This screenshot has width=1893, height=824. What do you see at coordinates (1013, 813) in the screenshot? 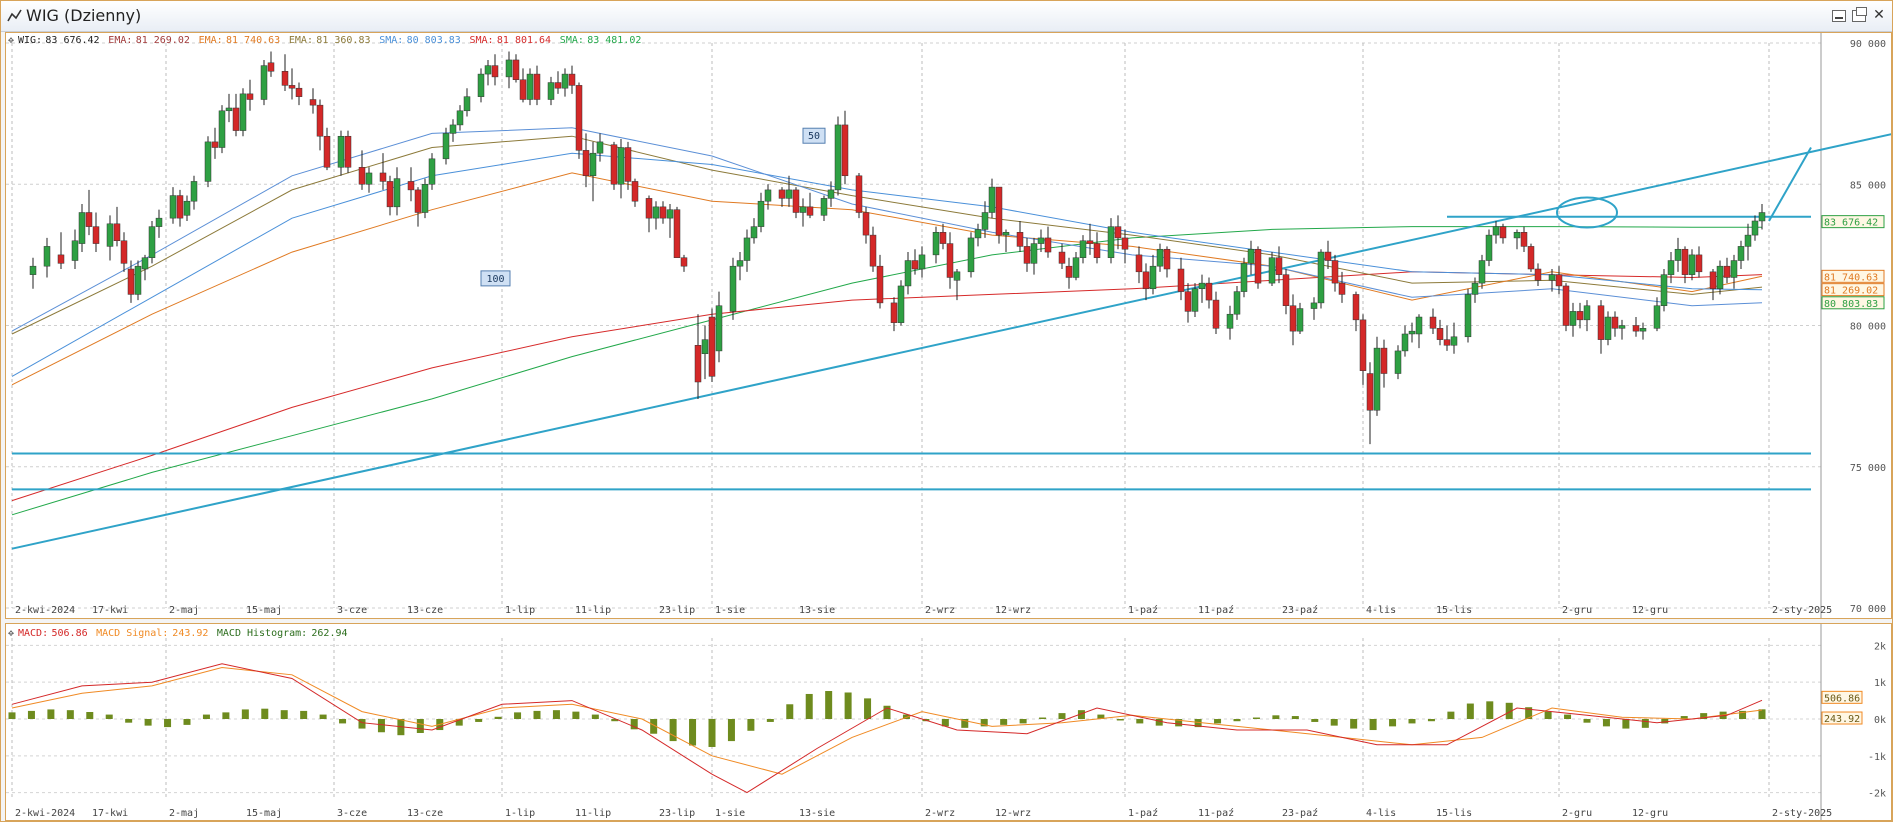
I see `macd-x-tick-label: 12-wrz` at bounding box center [1013, 813].